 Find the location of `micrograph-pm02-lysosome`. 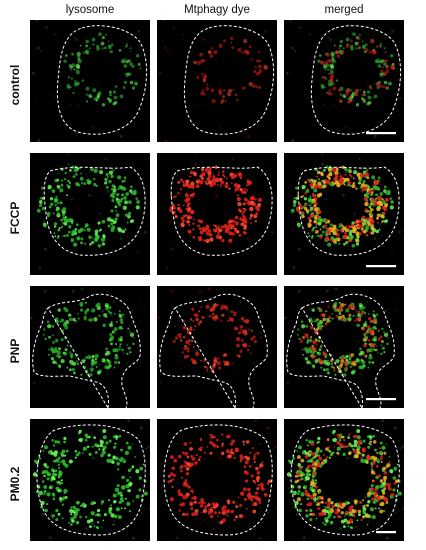

micrograph-pm02-lysosome is located at coordinates (90, 480).